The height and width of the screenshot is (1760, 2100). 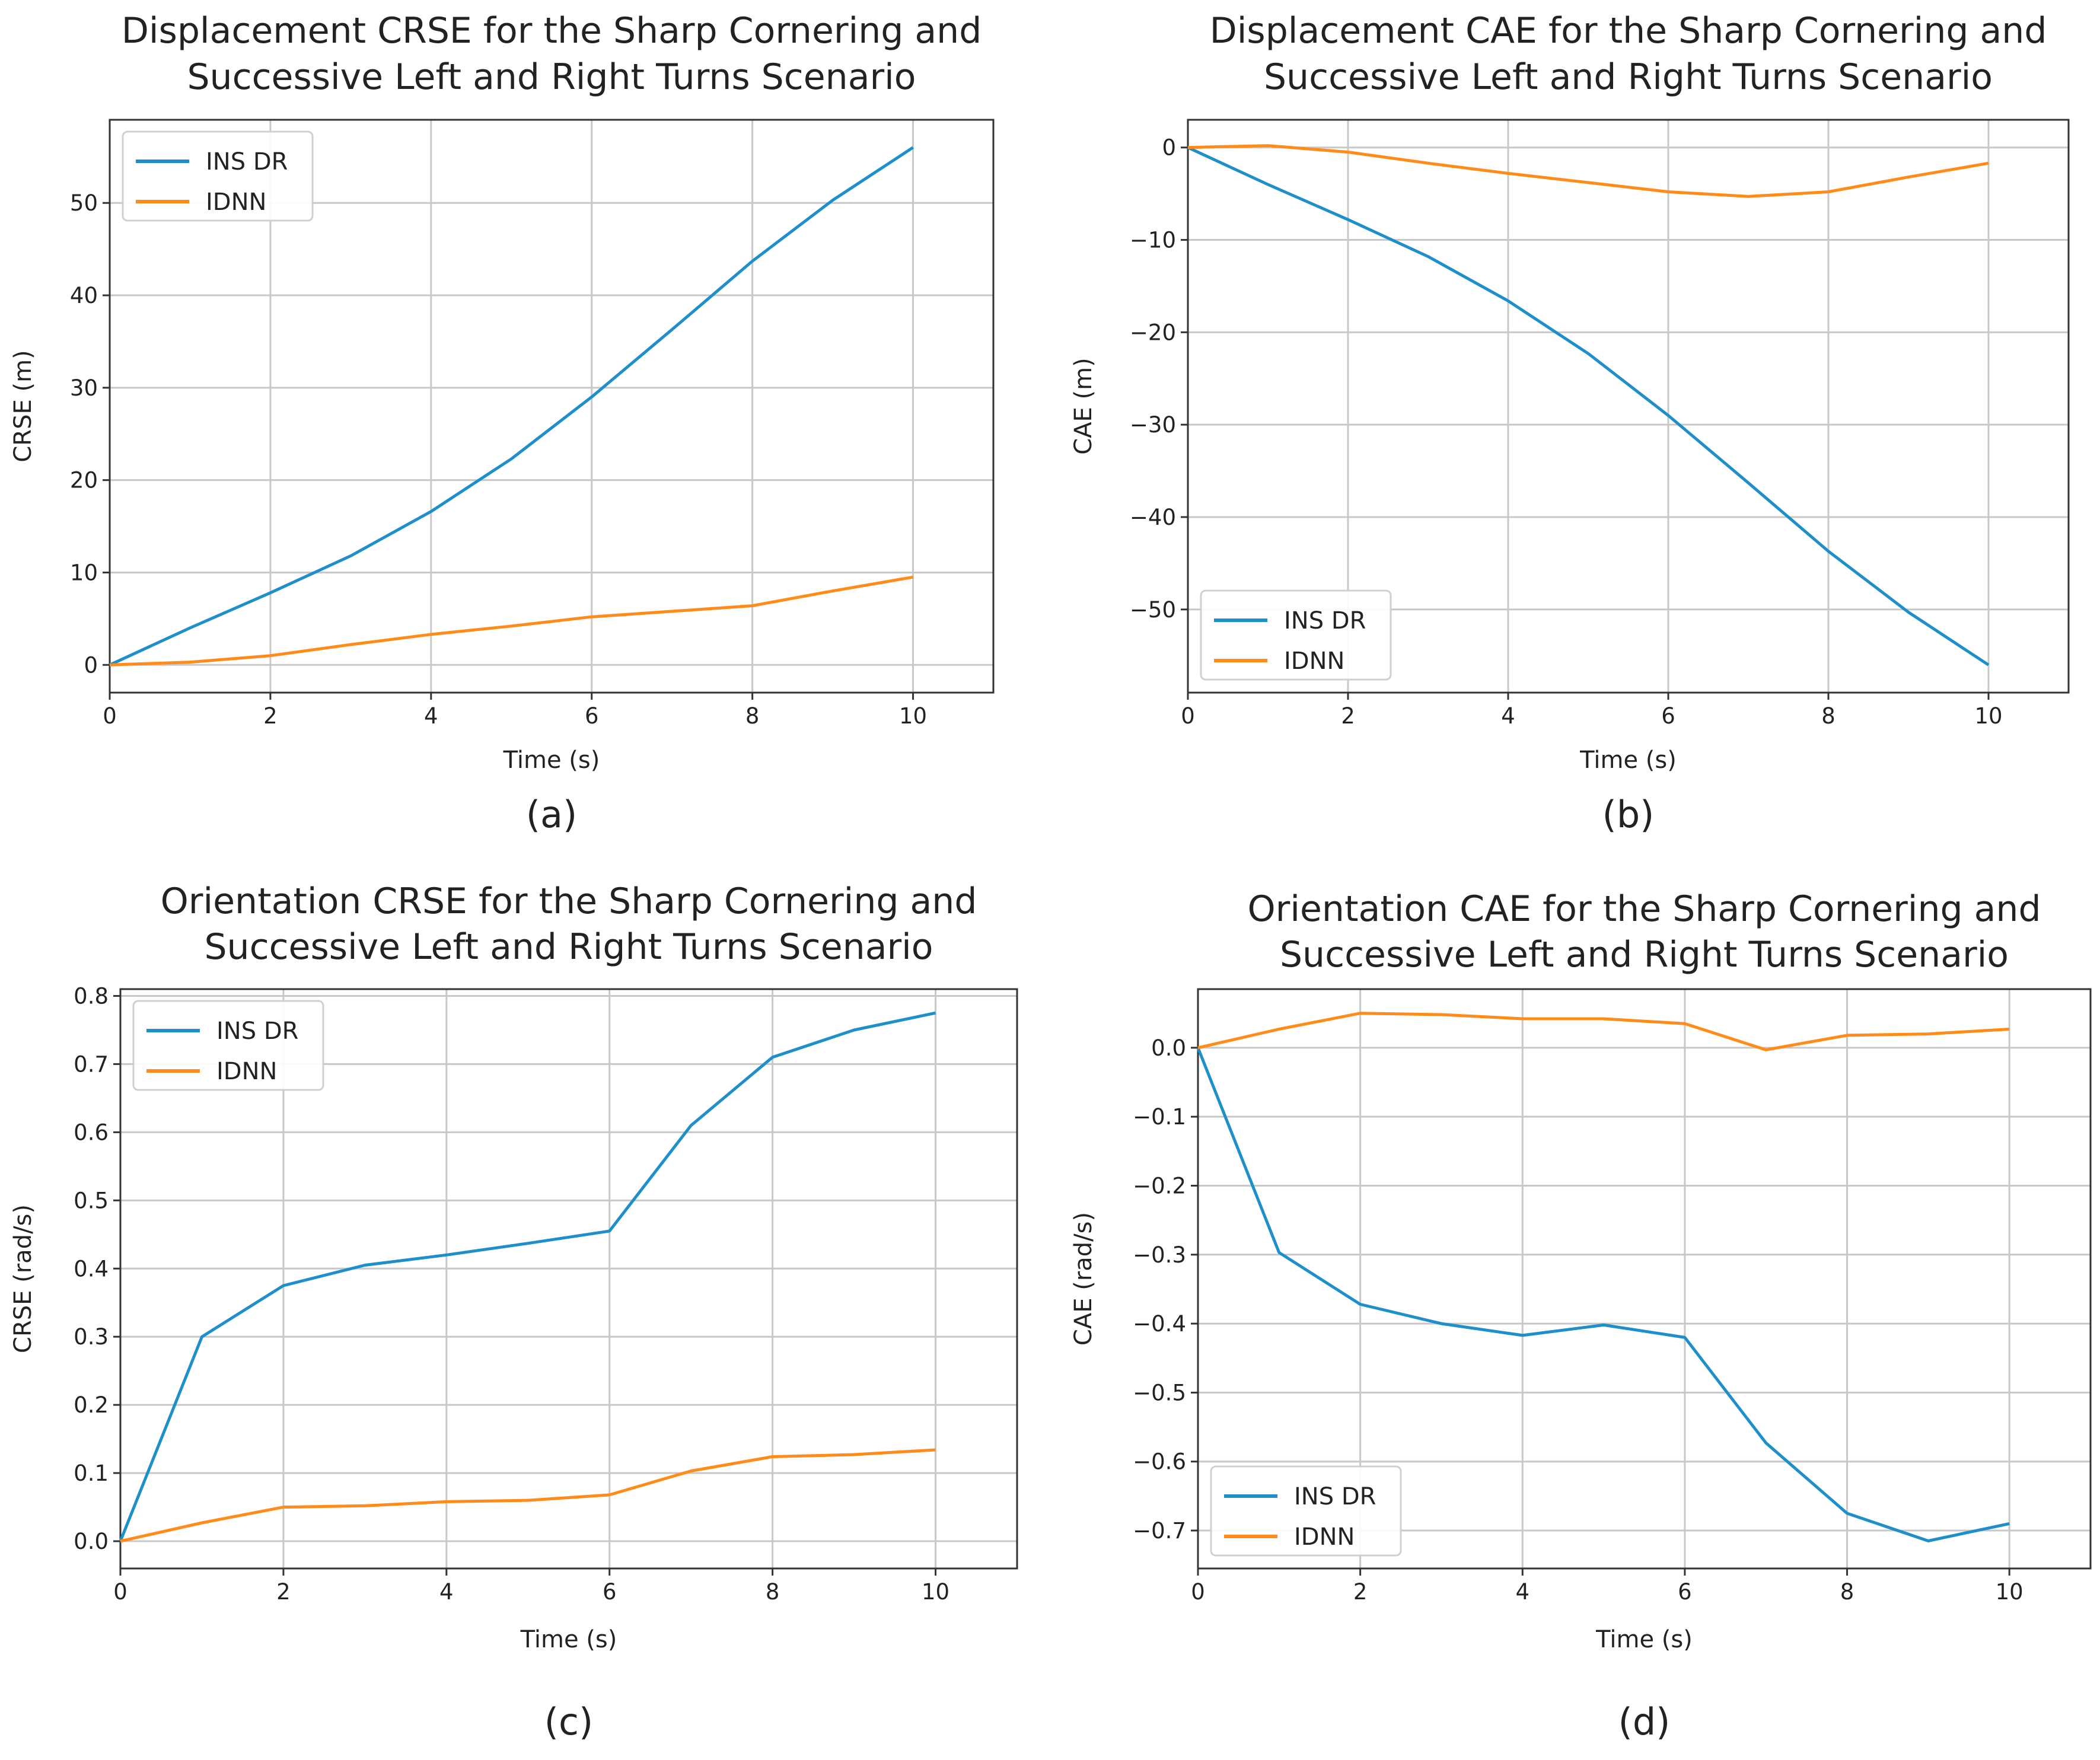 What do you see at coordinates (1160, 1531) in the screenshot?
I see `y-tick-label: −0.7` at bounding box center [1160, 1531].